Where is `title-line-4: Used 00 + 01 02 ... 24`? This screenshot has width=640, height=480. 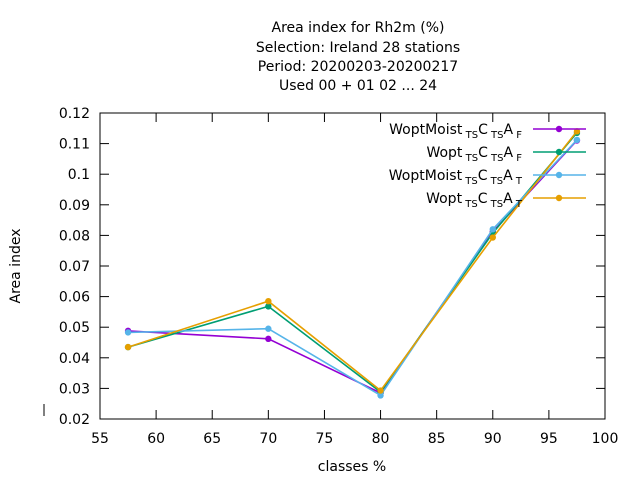 title-line-4: Used 00 + 01 02 ... 24 is located at coordinates (358, 86).